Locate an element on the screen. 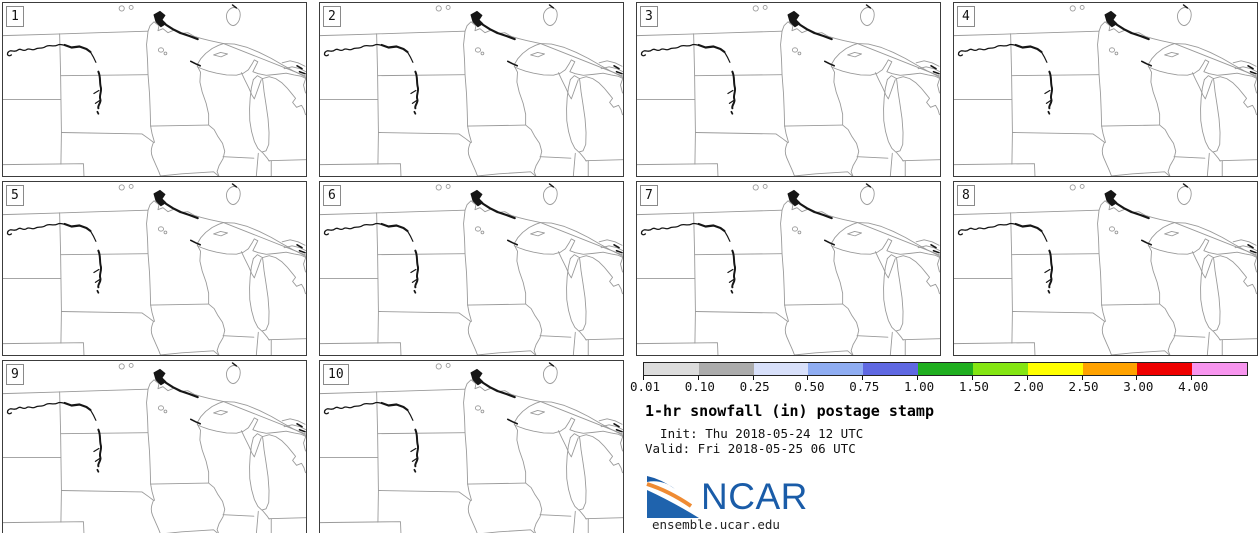 The width and height of the screenshot is (1260, 533). ncar-logo: NCAR is located at coordinates (770, 497).